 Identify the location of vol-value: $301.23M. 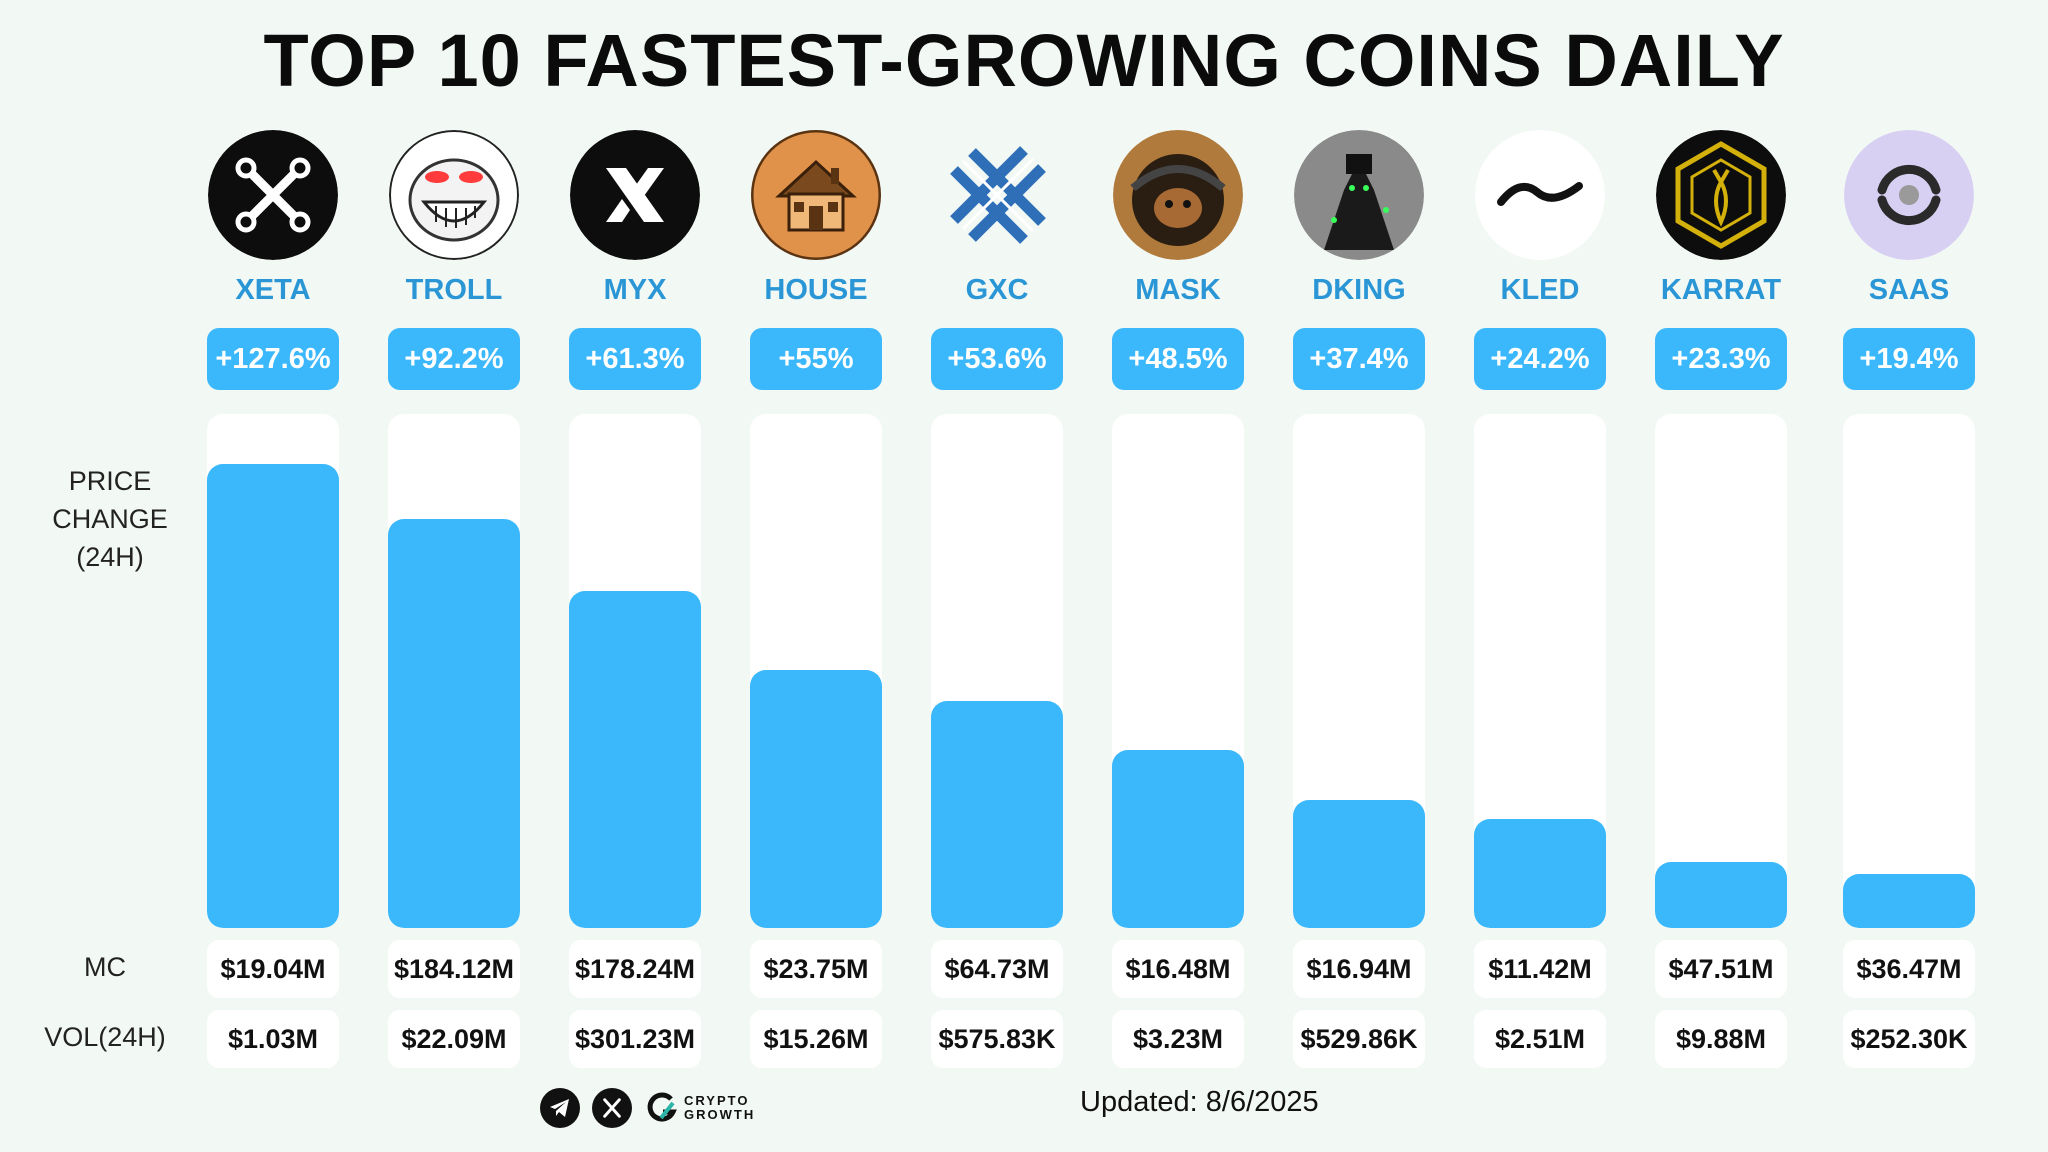
(635, 1039).